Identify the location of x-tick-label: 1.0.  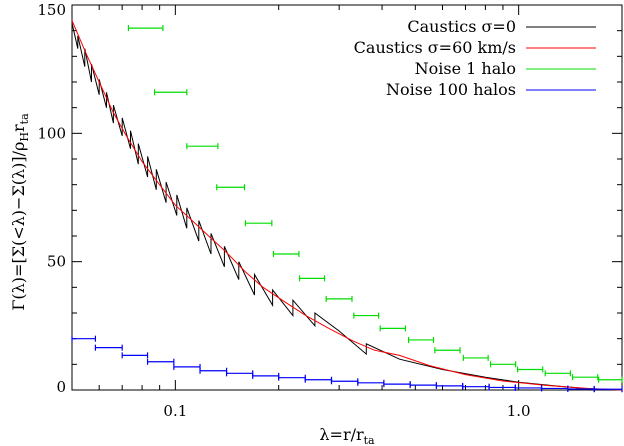
(519, 411).